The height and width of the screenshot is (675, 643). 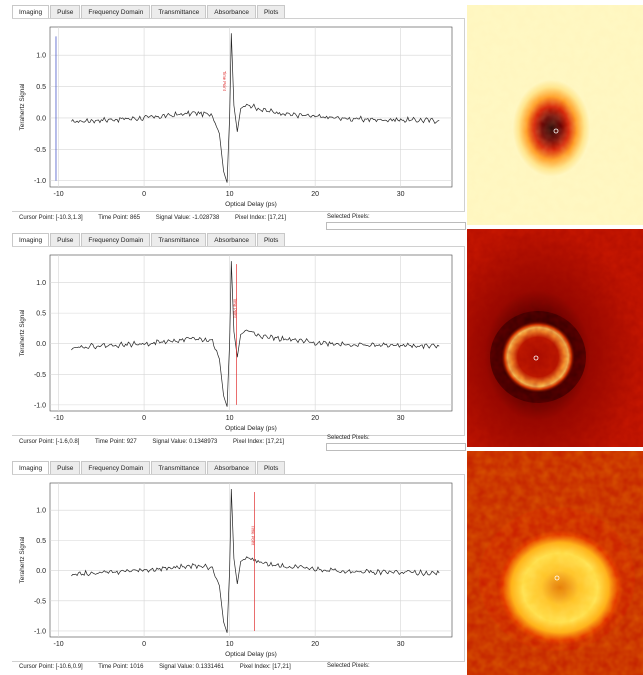 What do you see at coordinates (115, 442) in the screenshot?
I see `time-point-readout: Time Point: 927` at bounding box center [115, 442].